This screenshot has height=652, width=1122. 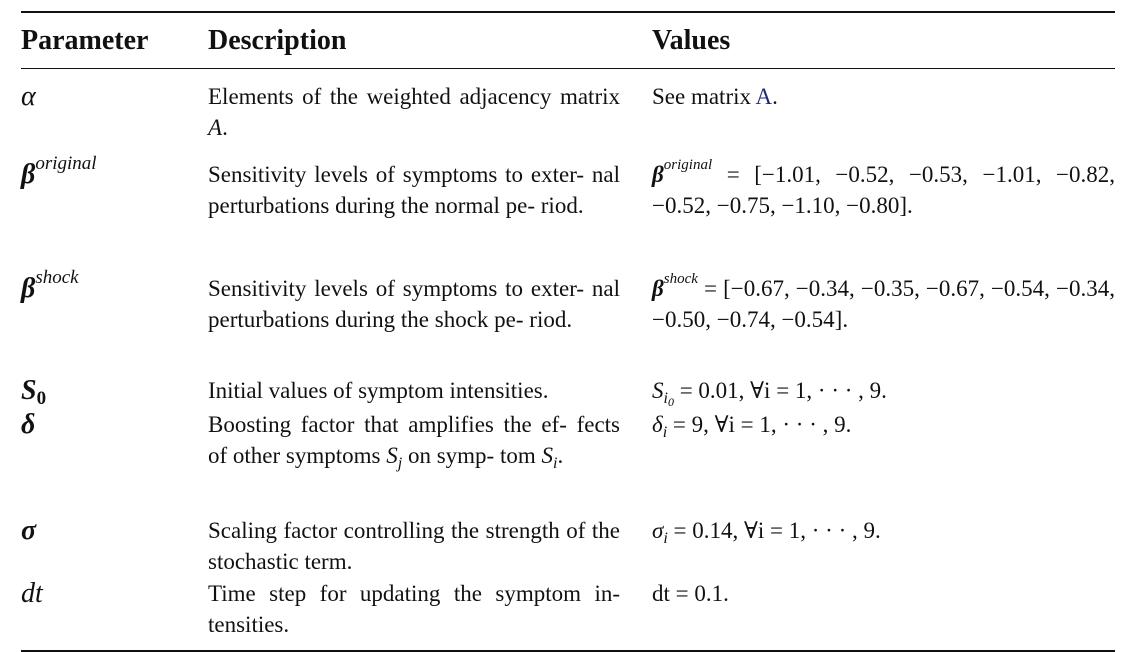 What do you see at coordinates (568, 12) in the screenshot?
I see `top-rule` at bounding box center [568, 12].